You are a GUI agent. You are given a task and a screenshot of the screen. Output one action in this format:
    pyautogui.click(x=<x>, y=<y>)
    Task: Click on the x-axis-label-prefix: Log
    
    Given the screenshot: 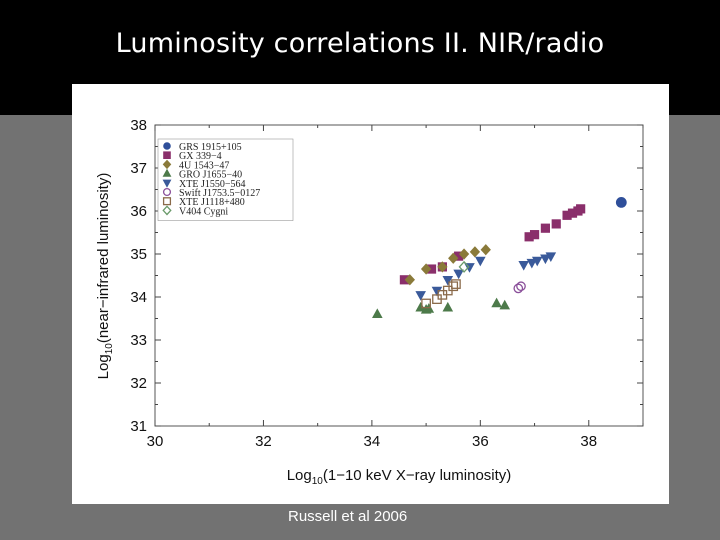 What is the action you would take?
    pyautogui.click(x=299, y=475)
    